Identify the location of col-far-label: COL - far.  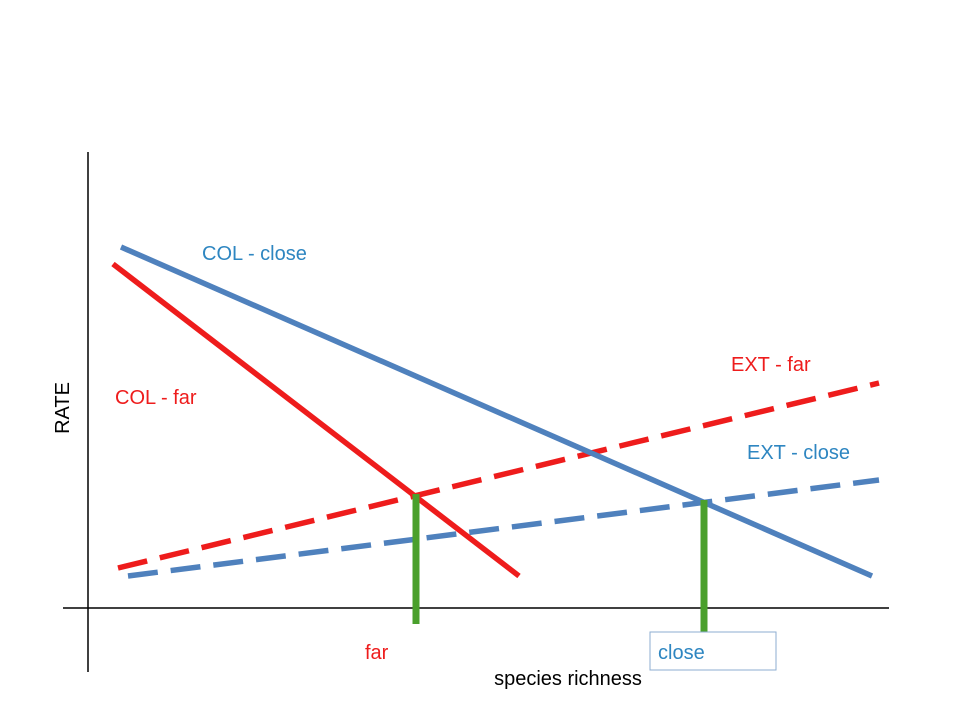
(156, 398).